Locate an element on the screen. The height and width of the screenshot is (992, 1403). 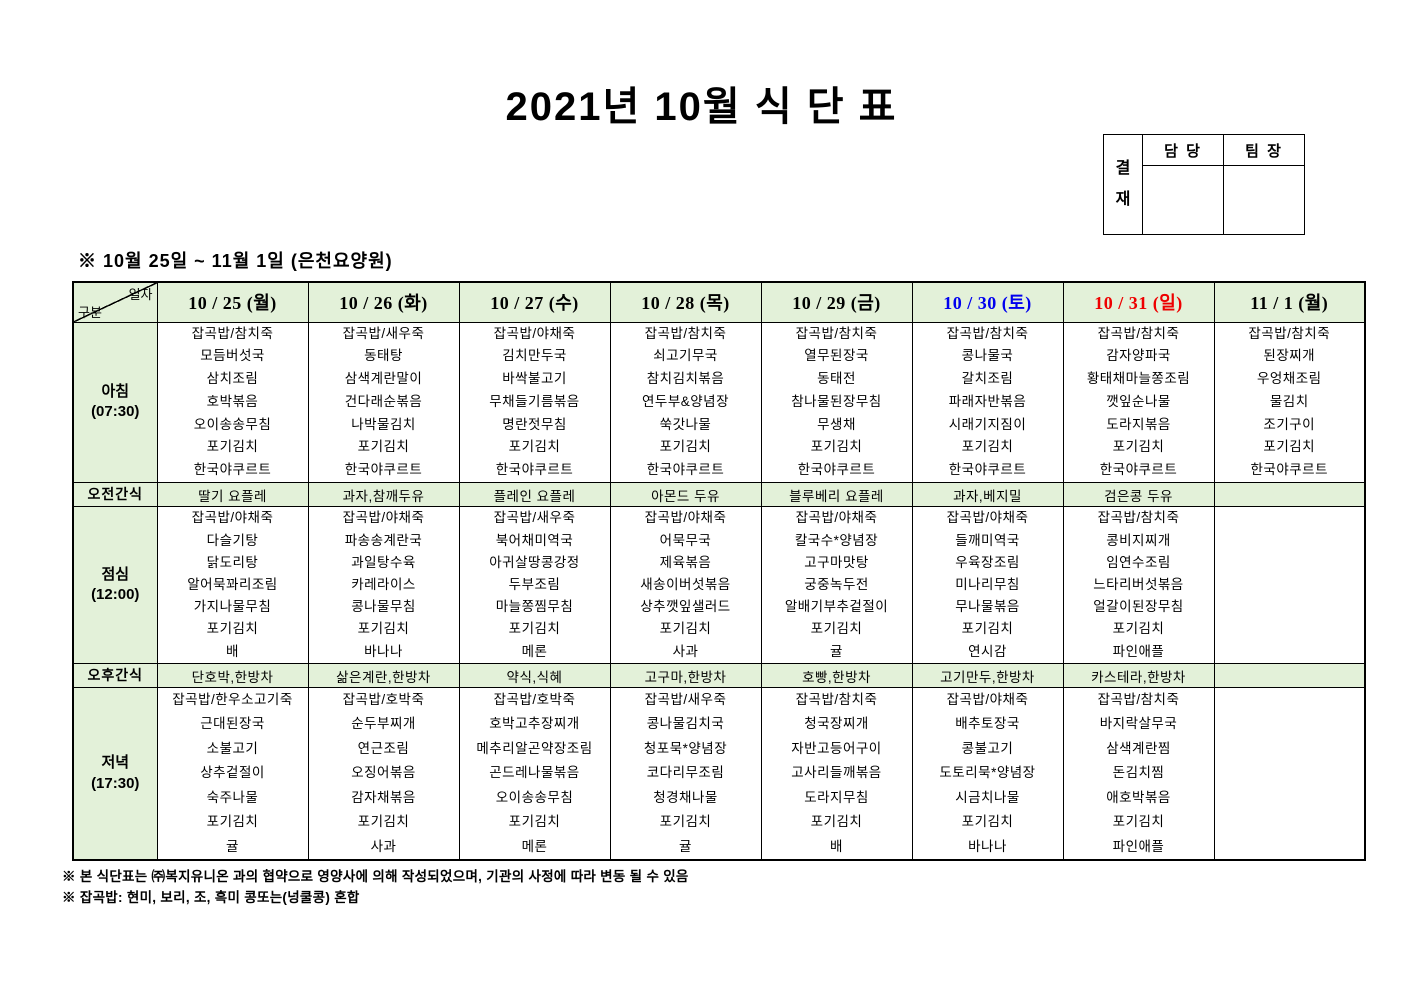
menu-item: 물김치 is located at coordinates (1289, 401).